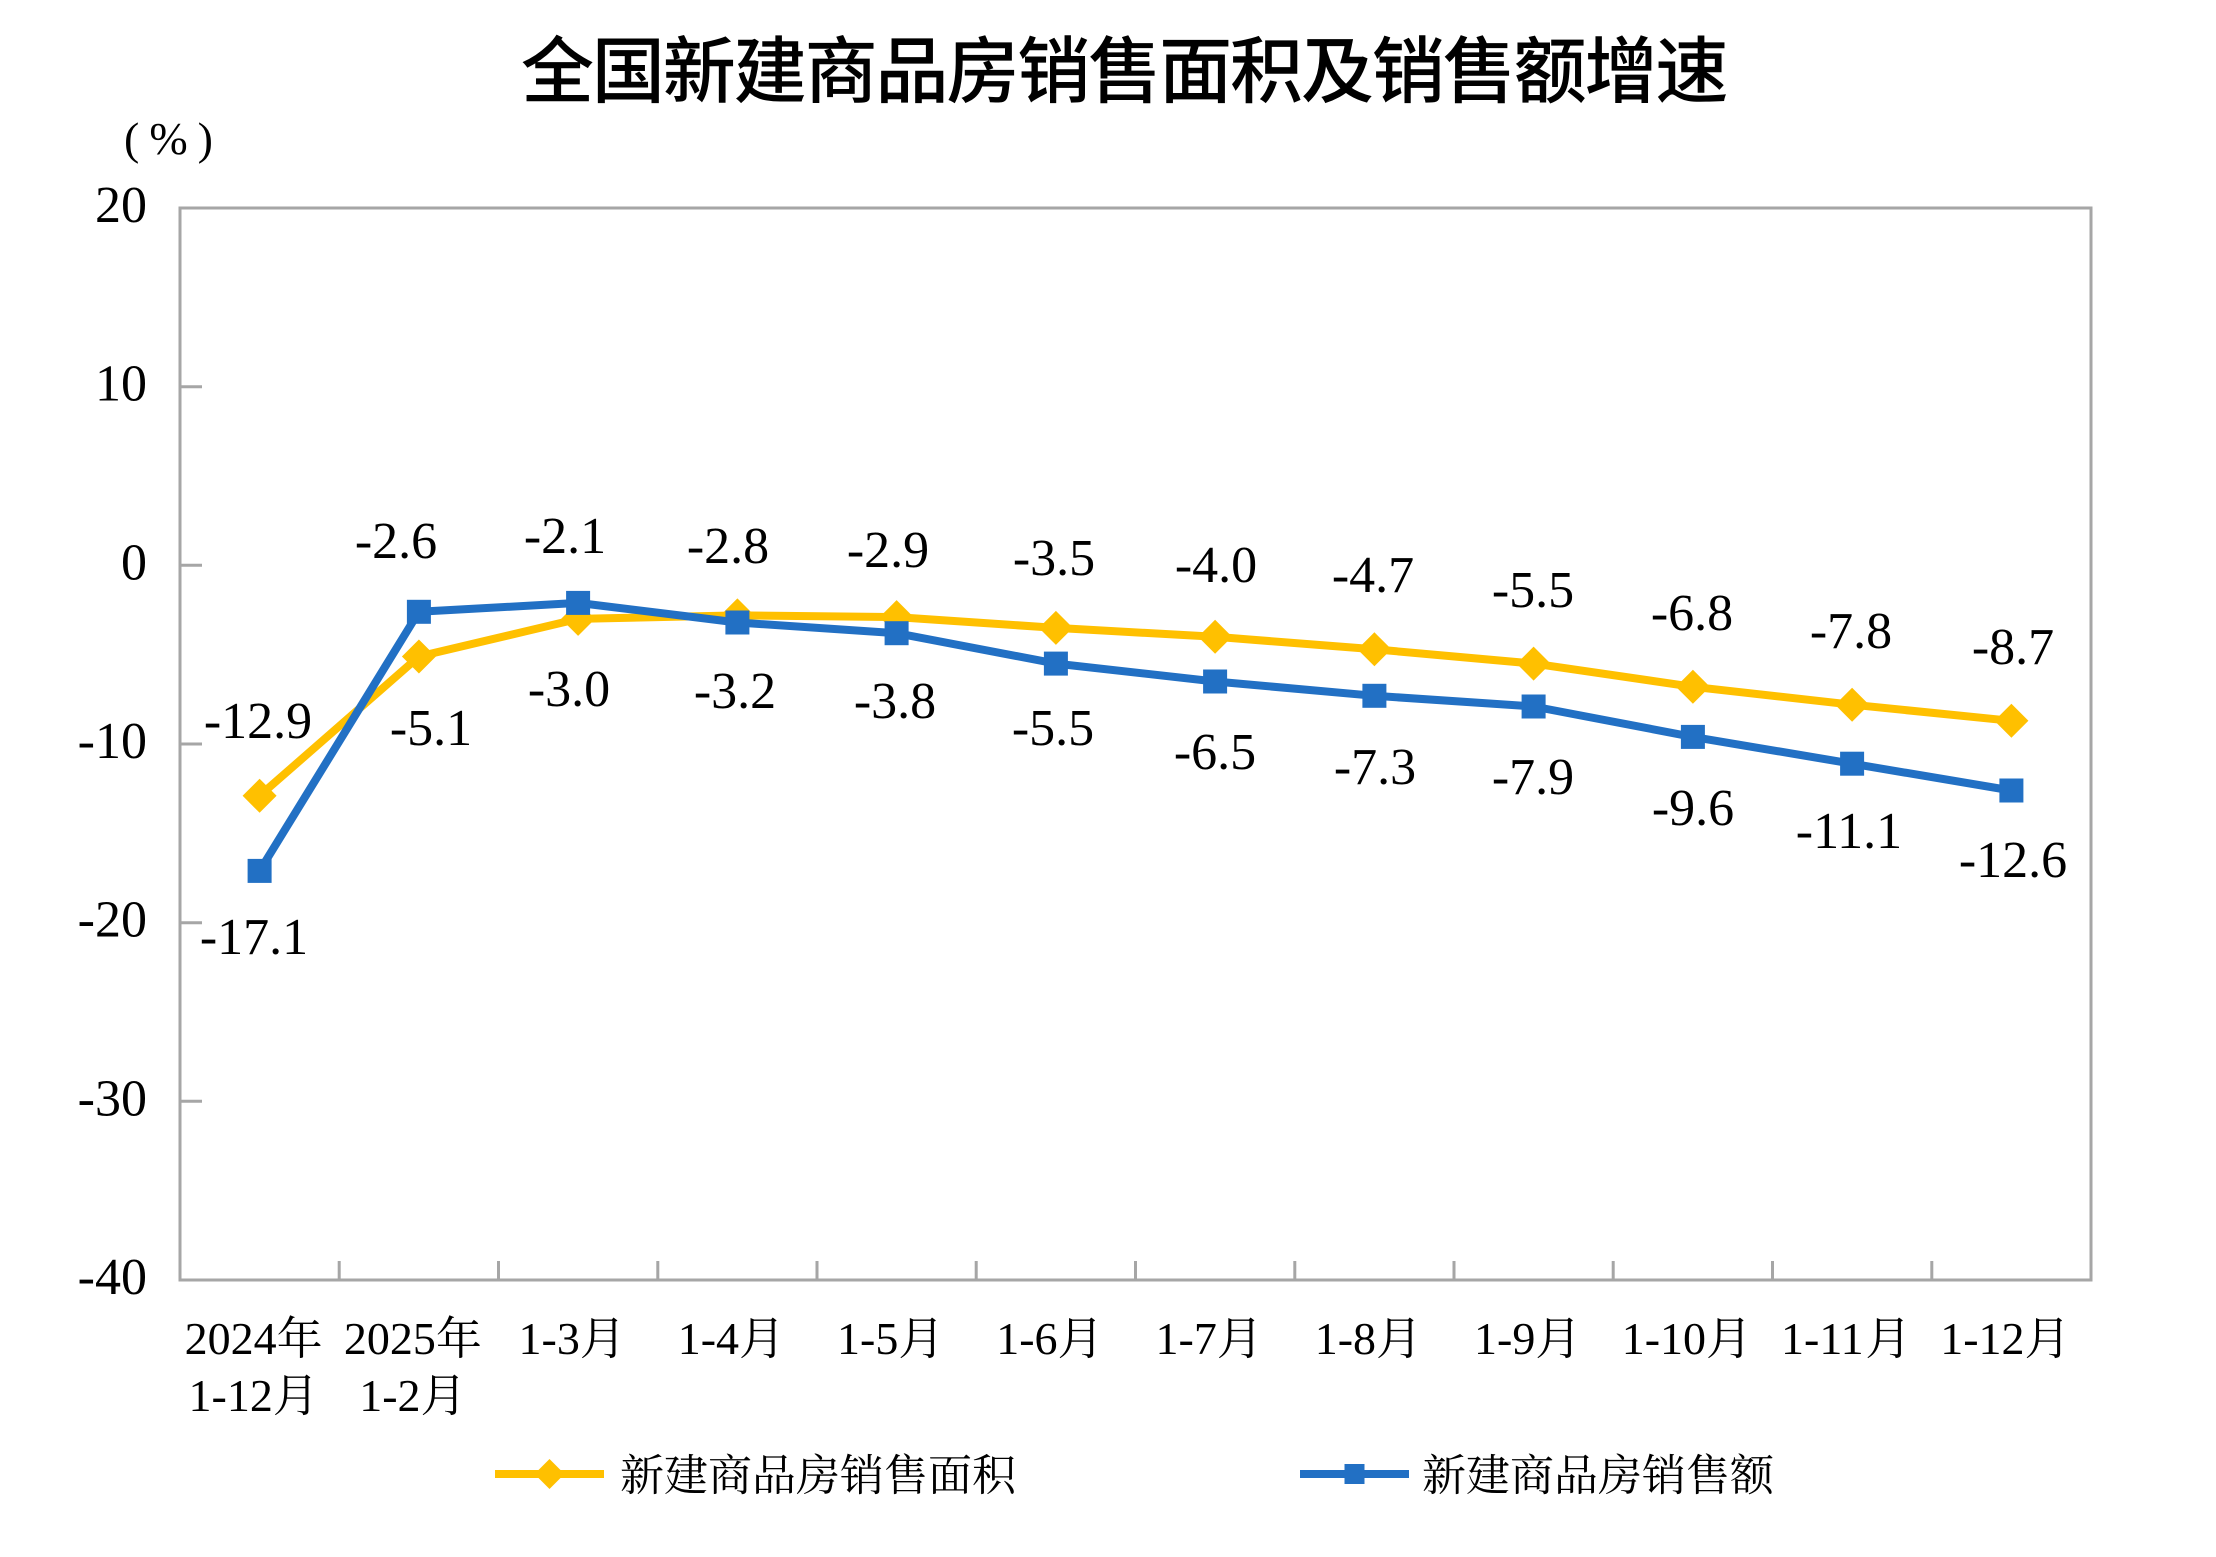  Describe the element at coordinates (1345, 1338) in the screenshot. I see `svg-text: 1-8` at that location.